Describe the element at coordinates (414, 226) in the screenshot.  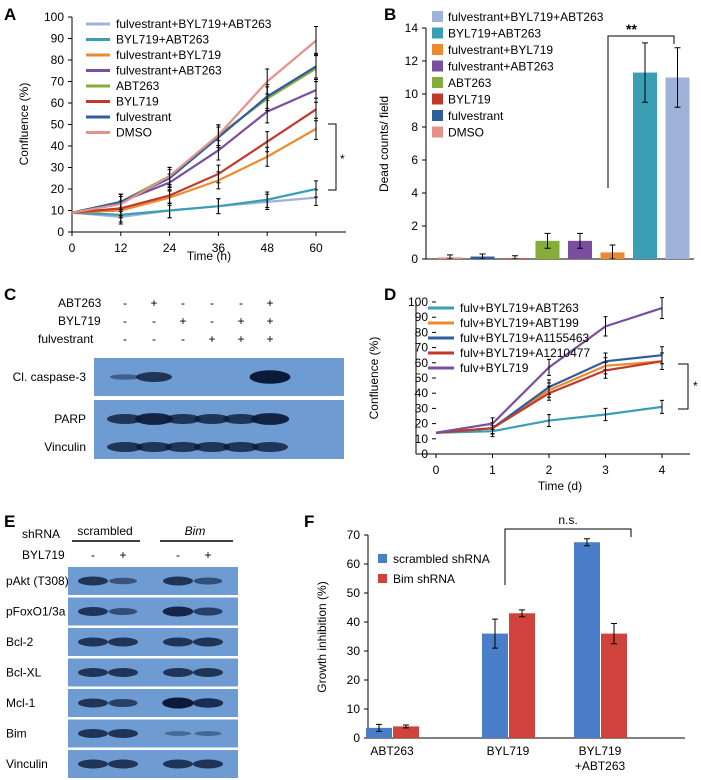
I see `y-tick-label: 2` at that location.